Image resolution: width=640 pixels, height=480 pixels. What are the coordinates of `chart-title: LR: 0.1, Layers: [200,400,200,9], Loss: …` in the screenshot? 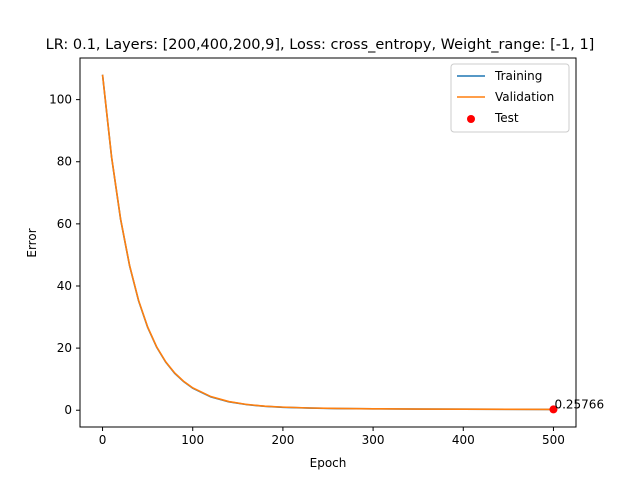 It's located at (320, 45).